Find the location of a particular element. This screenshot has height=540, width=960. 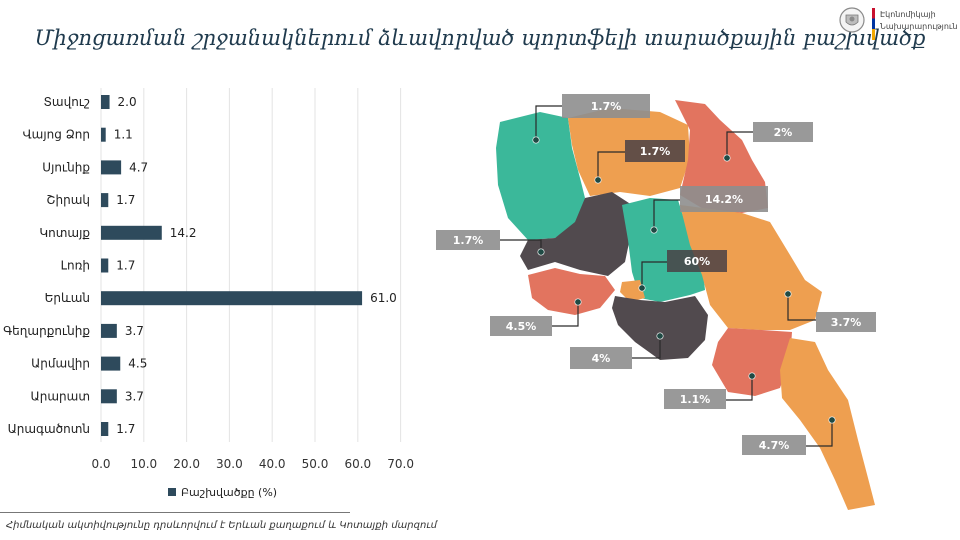

region-ararat is located at coordinates (660, 328).